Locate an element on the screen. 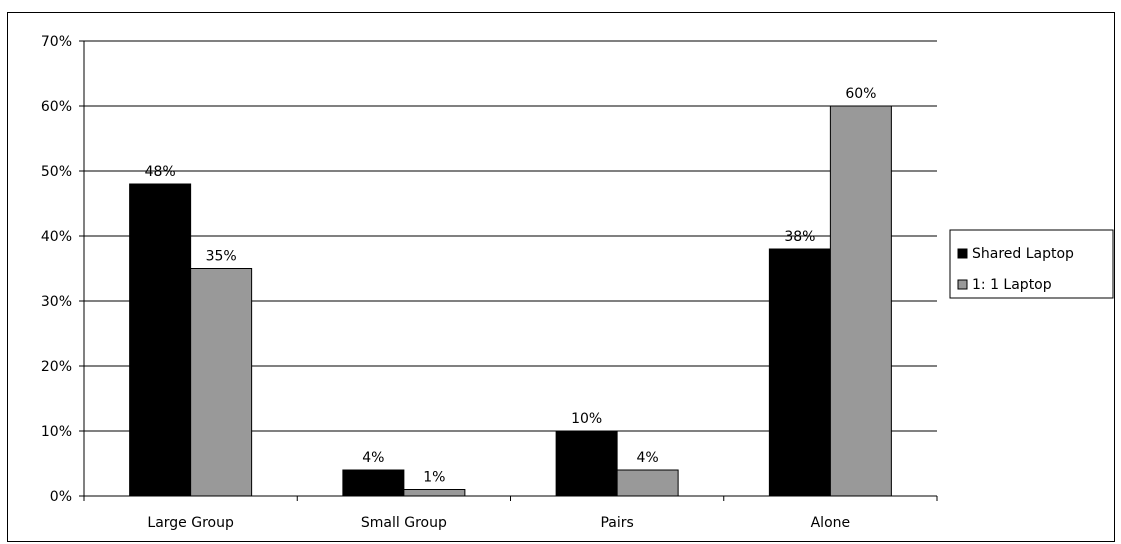 This screenshot has height=544, width=1121. bar-1-1-laptop-alone is located at coordinates (860, 301).